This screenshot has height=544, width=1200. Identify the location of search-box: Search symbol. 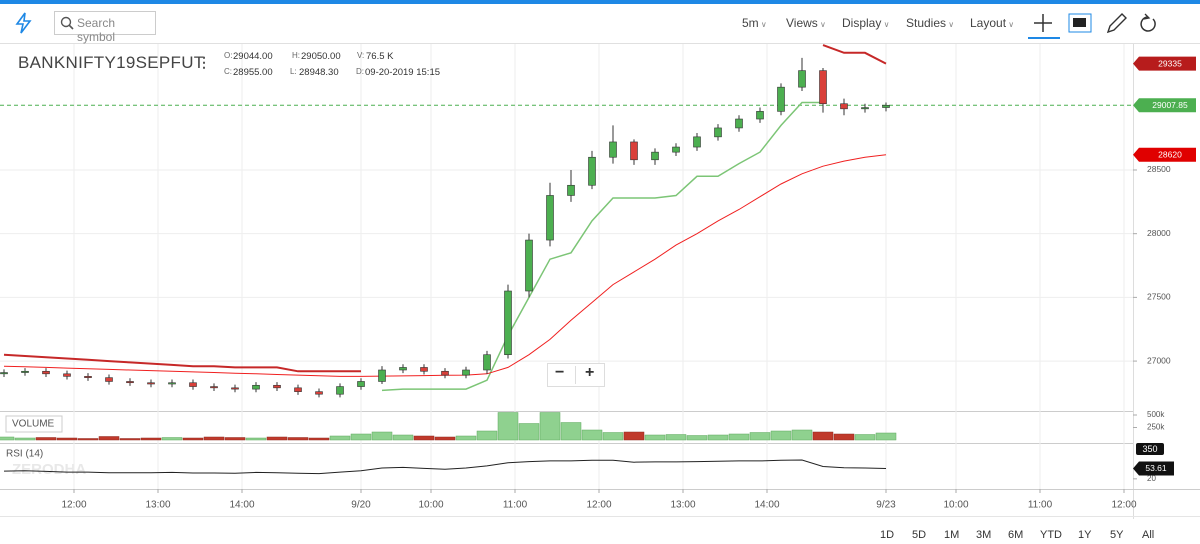
(105, 27).